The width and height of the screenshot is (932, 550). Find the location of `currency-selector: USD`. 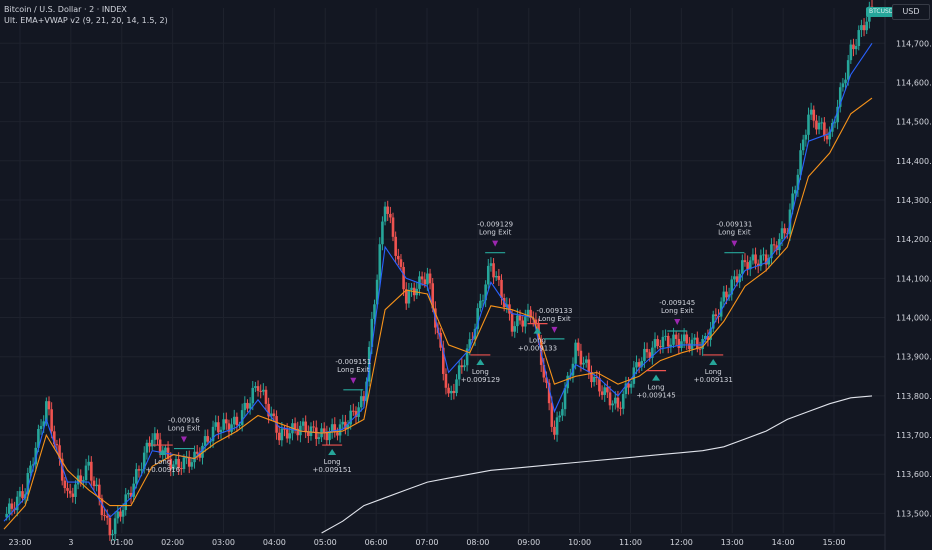

currency-selector: USD is located at coordinates (911, 12).